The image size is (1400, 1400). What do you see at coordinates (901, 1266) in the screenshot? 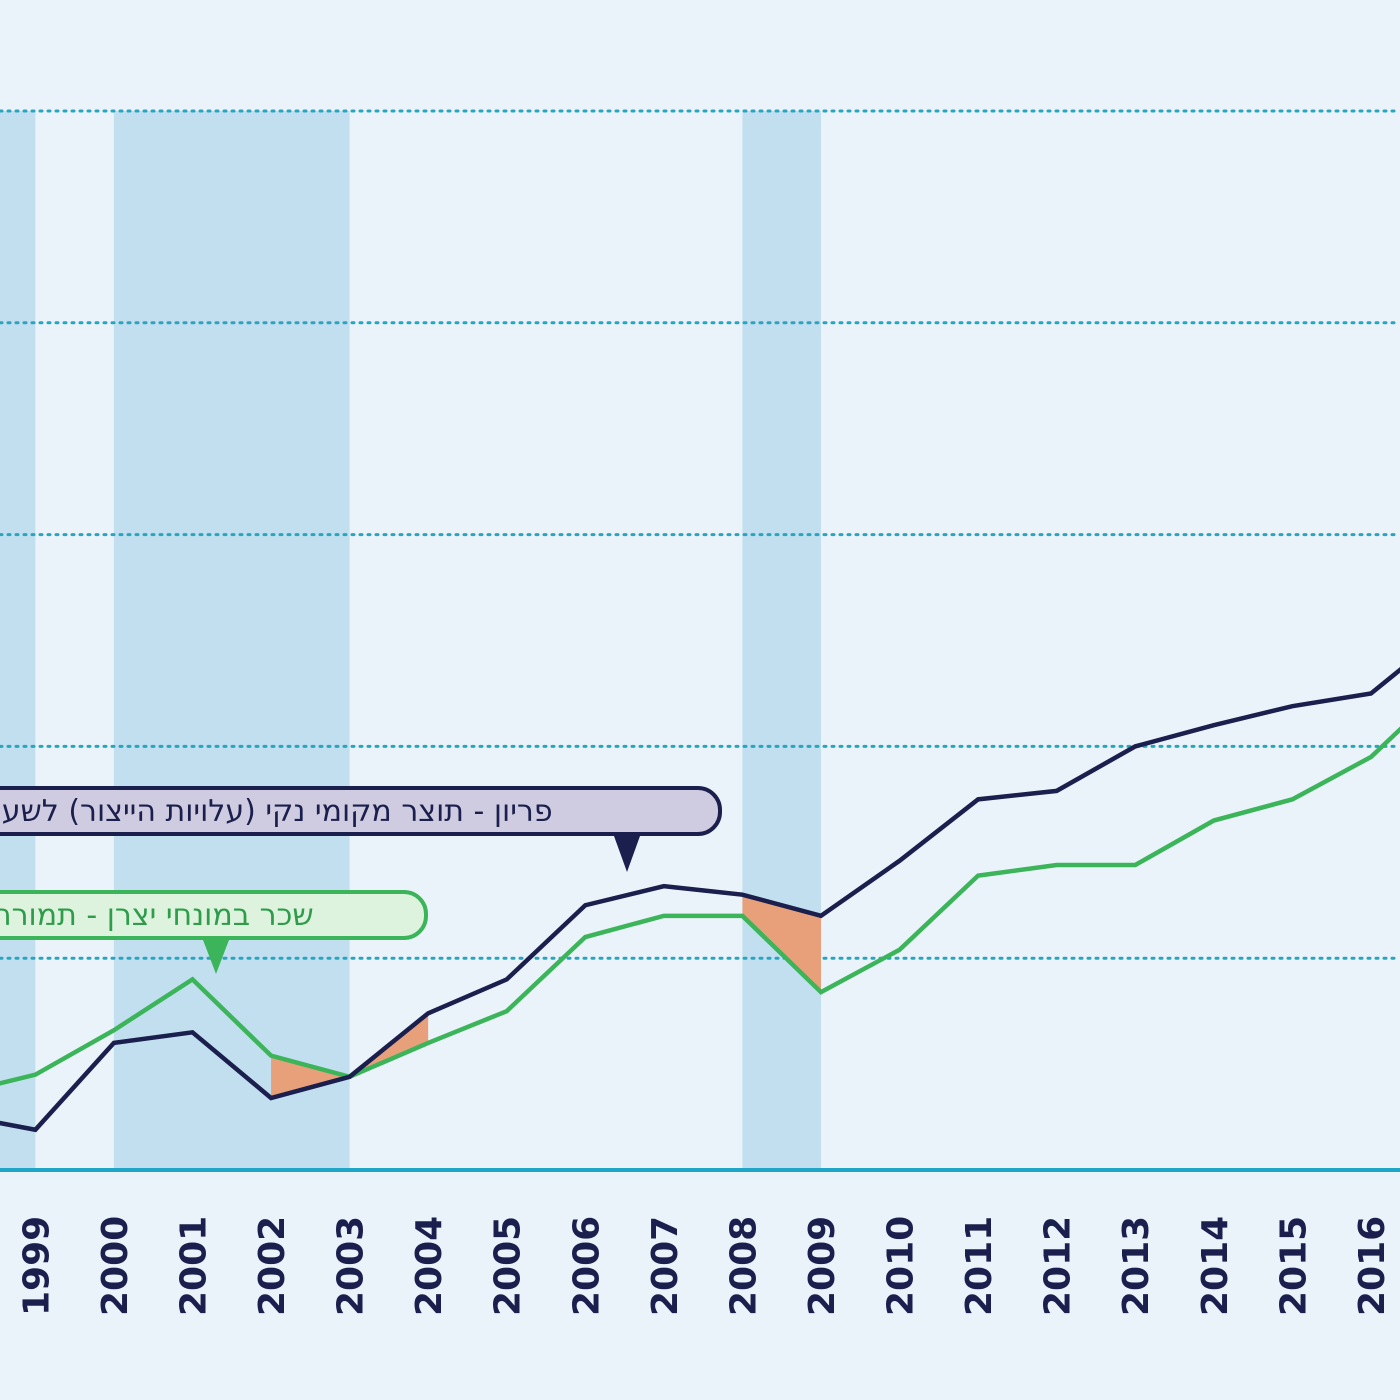
I see `x-tick-label: 2010` at bounding box center [901, 1266].